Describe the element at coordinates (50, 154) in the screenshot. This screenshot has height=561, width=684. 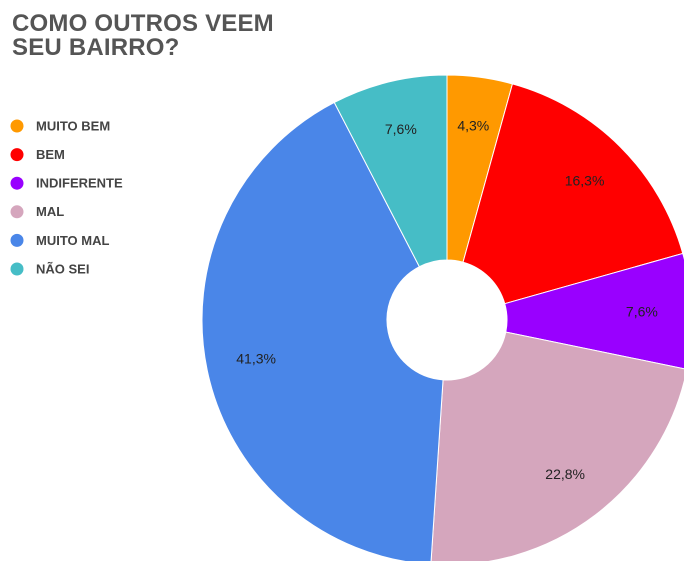
I see `legend-label: BEM` at that location.